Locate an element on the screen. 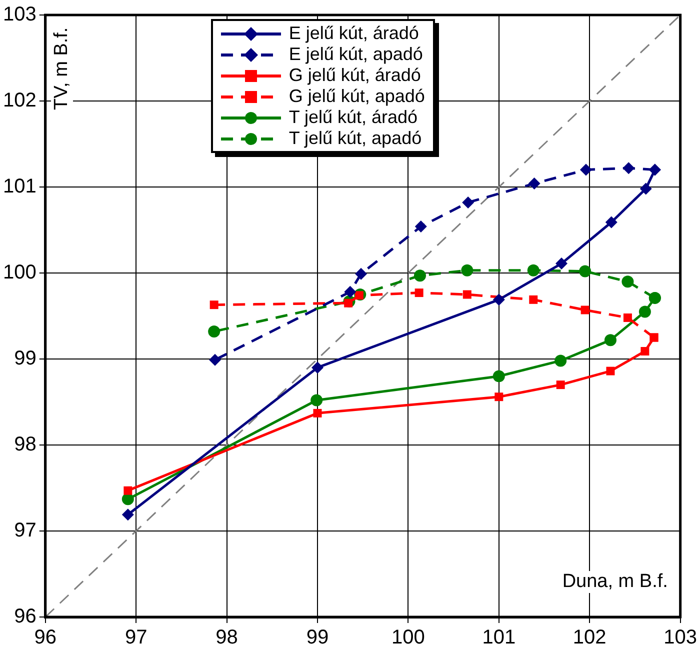 The height and width of the screenshot is (653, 700). x-tick-label: 98 is located at coordinates (227, 637).